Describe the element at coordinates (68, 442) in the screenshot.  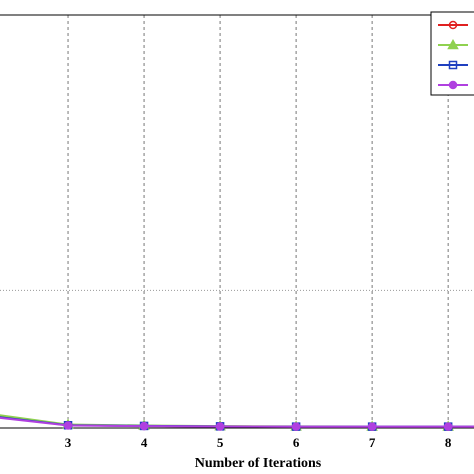
I see `x-tick-label: 3` at that location.